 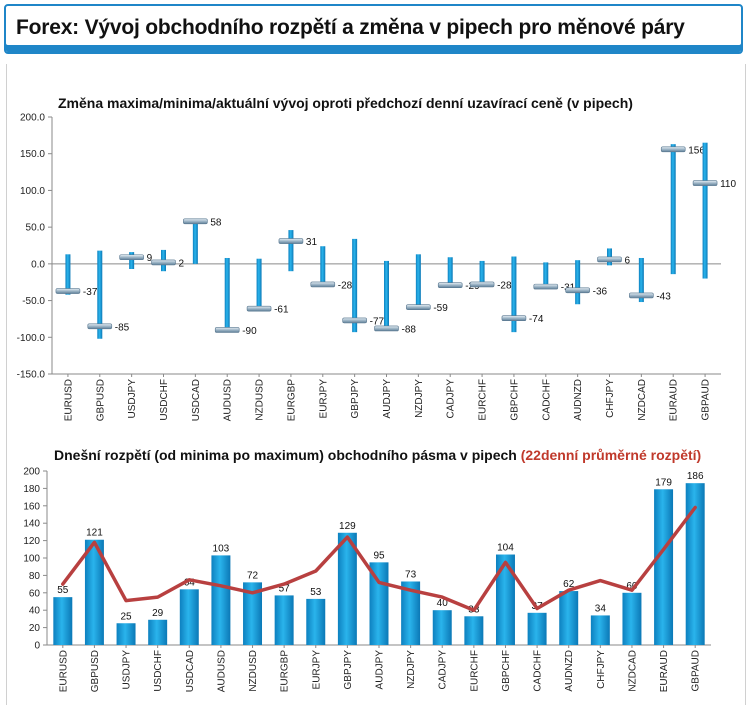 I want to click on chart2-y-tick-label: 200, so click(x=31, y=472).